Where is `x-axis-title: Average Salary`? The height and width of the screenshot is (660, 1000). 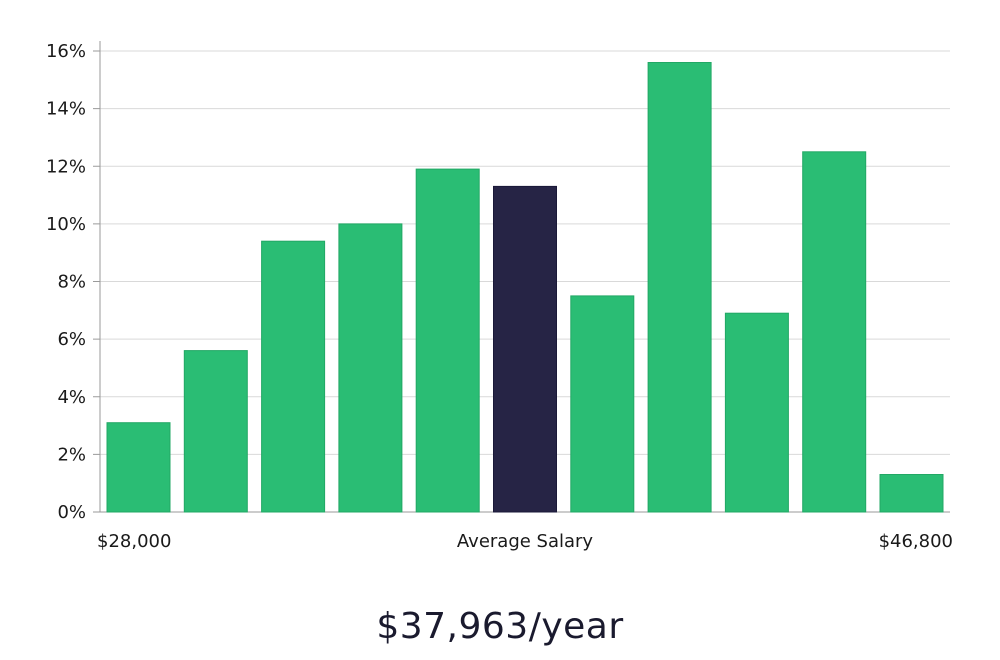
x-axis-title: Average Salary is located at coordinates (525, 541).